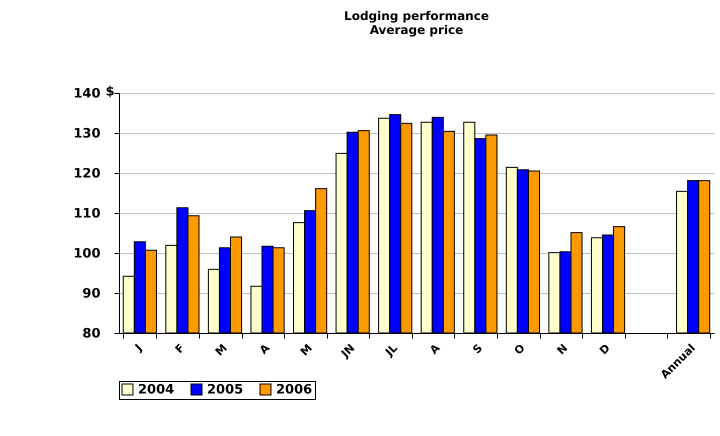 The image size is (720, 436). I want to click on chart-title: Lodging performance Average price, so click(416, 23).